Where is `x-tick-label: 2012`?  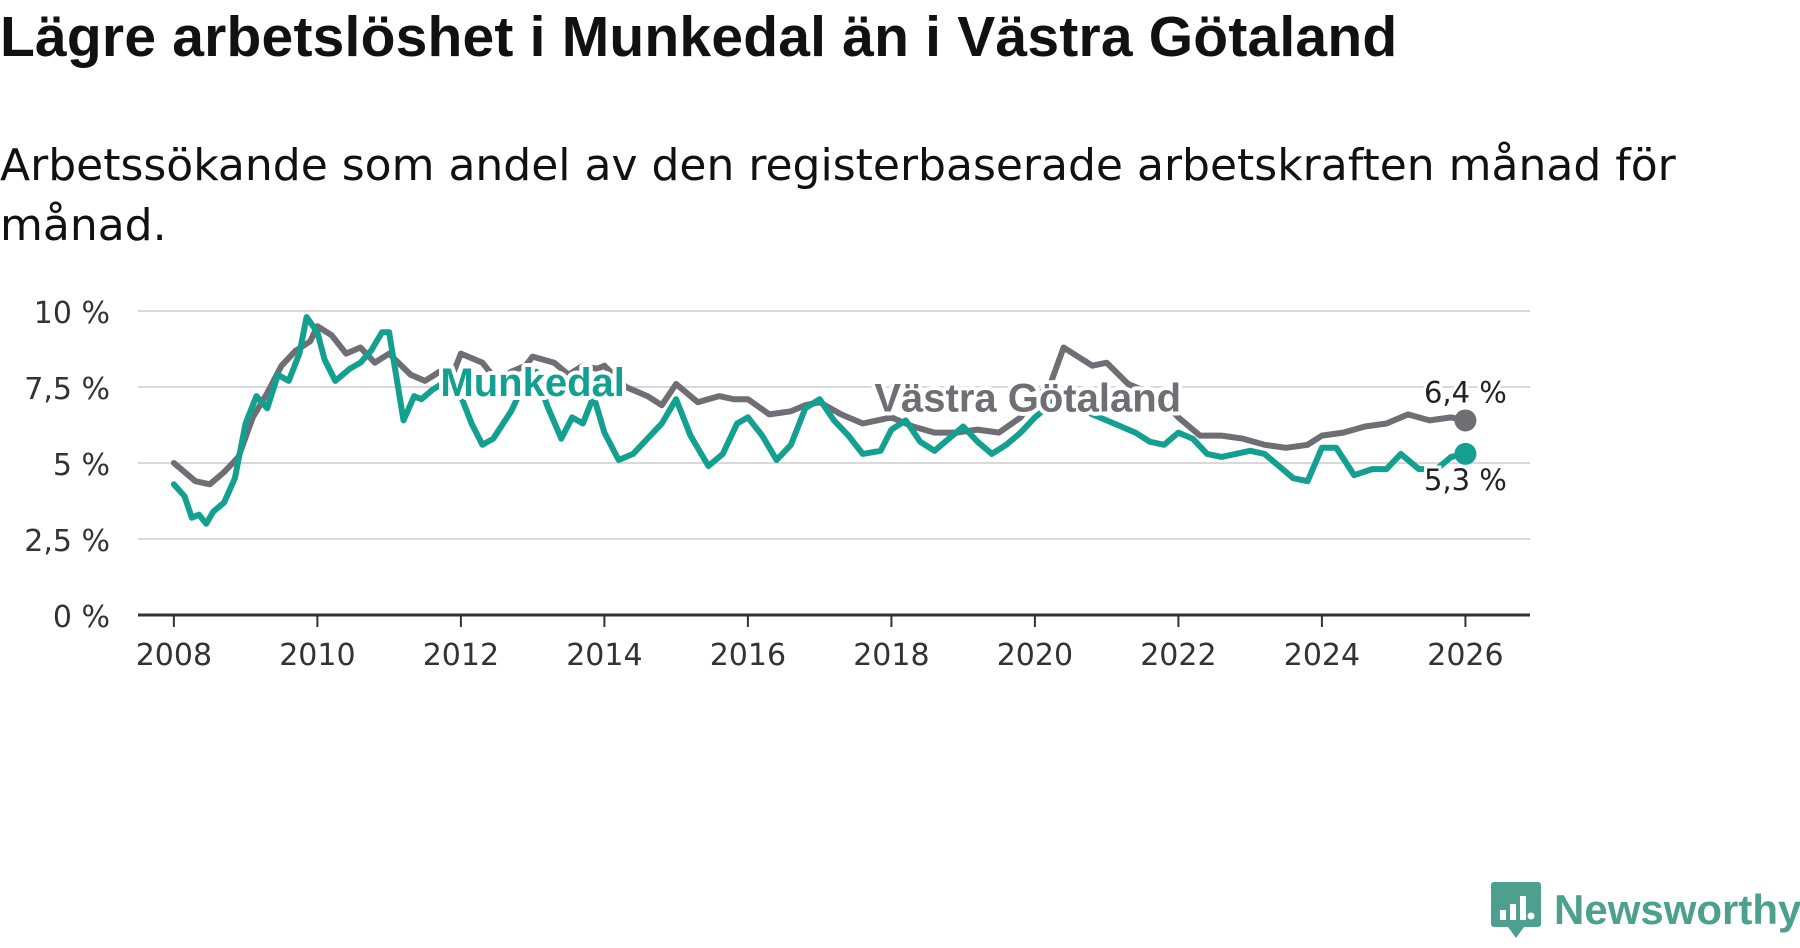
x-tick-label: 2012 is located at coordinates (461, 655).